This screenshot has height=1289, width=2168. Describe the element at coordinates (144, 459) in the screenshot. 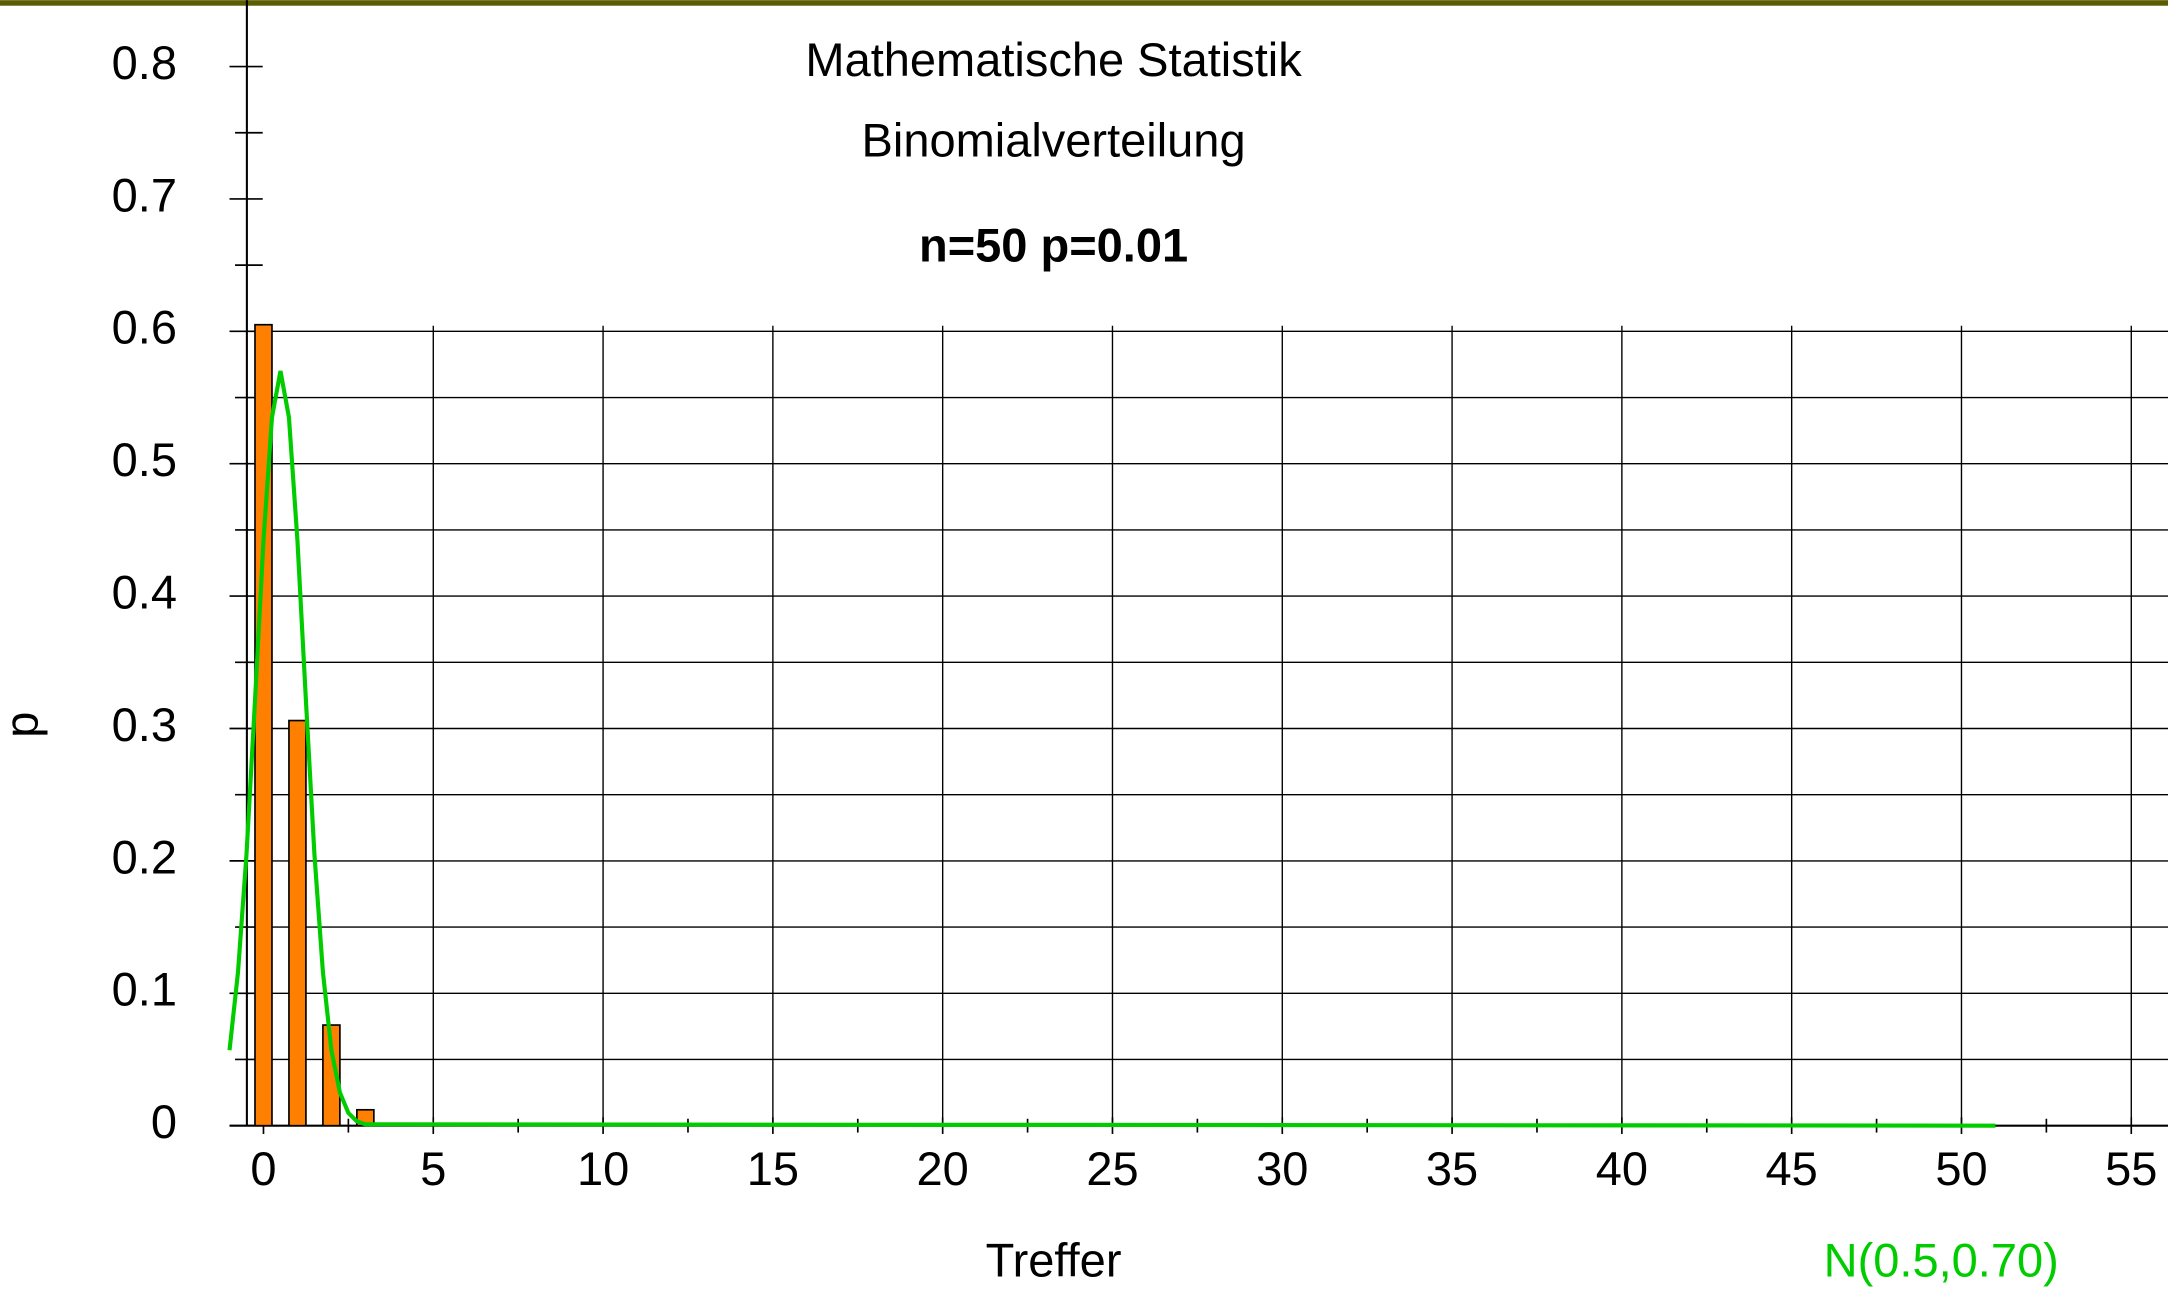

I see `y-tick-label: 0.5` at that location.